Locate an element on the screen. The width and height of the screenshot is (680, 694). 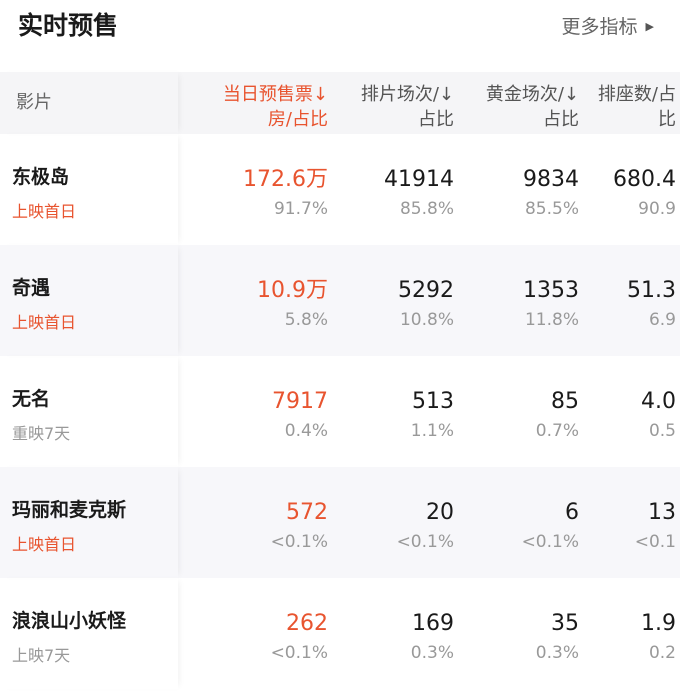
seats-percent: 0.2 is located at coordinates (662, 653).